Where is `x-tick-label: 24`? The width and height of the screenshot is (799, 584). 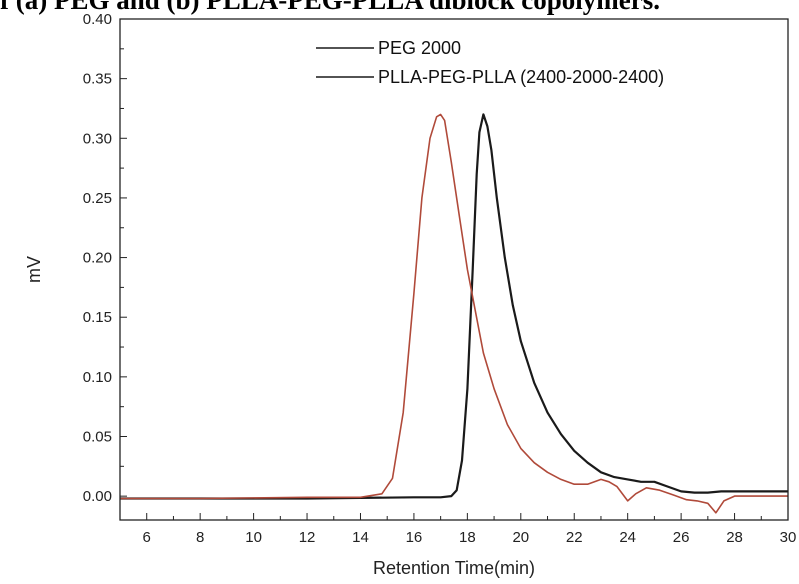
x-tick-label: 24 is located at coordinates (627, 537).